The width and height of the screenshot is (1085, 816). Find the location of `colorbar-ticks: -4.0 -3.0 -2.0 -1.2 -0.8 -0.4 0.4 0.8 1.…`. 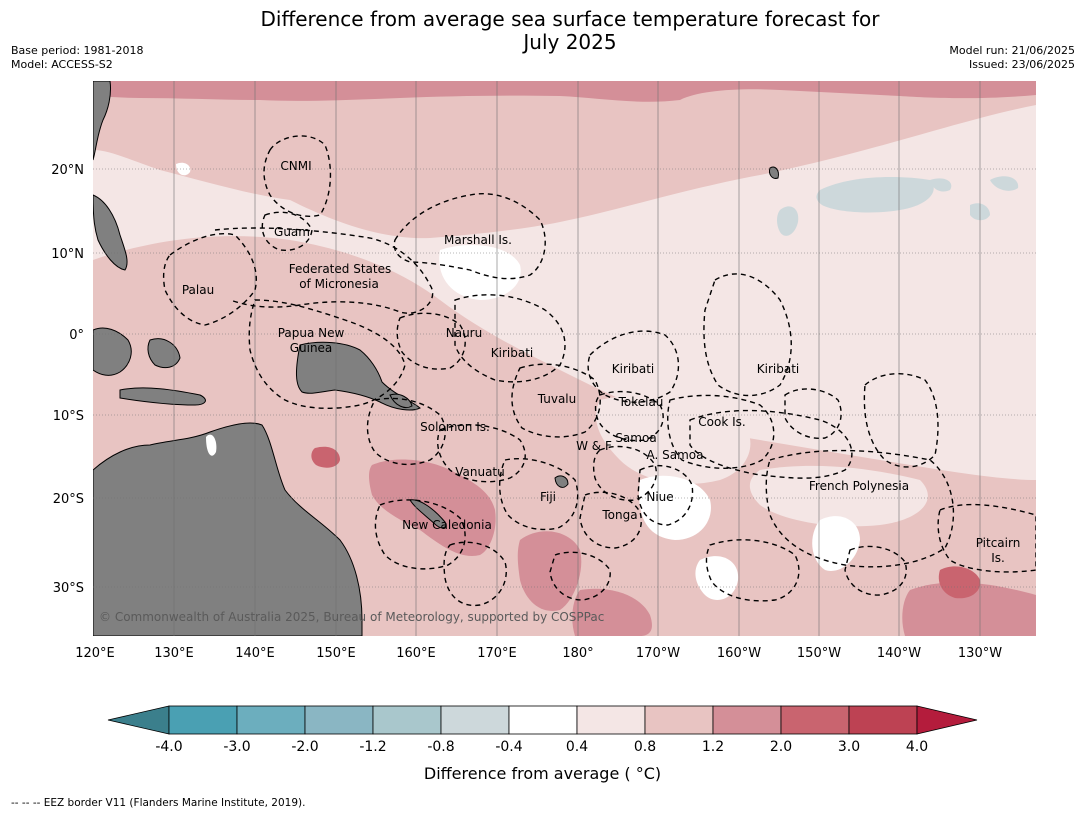

colorbar-ticks: -4.0 -3.0 -2.0 -1.2 -0.8 -0.4 0.4 0.8 1.… is located at coordinates (541, 747).